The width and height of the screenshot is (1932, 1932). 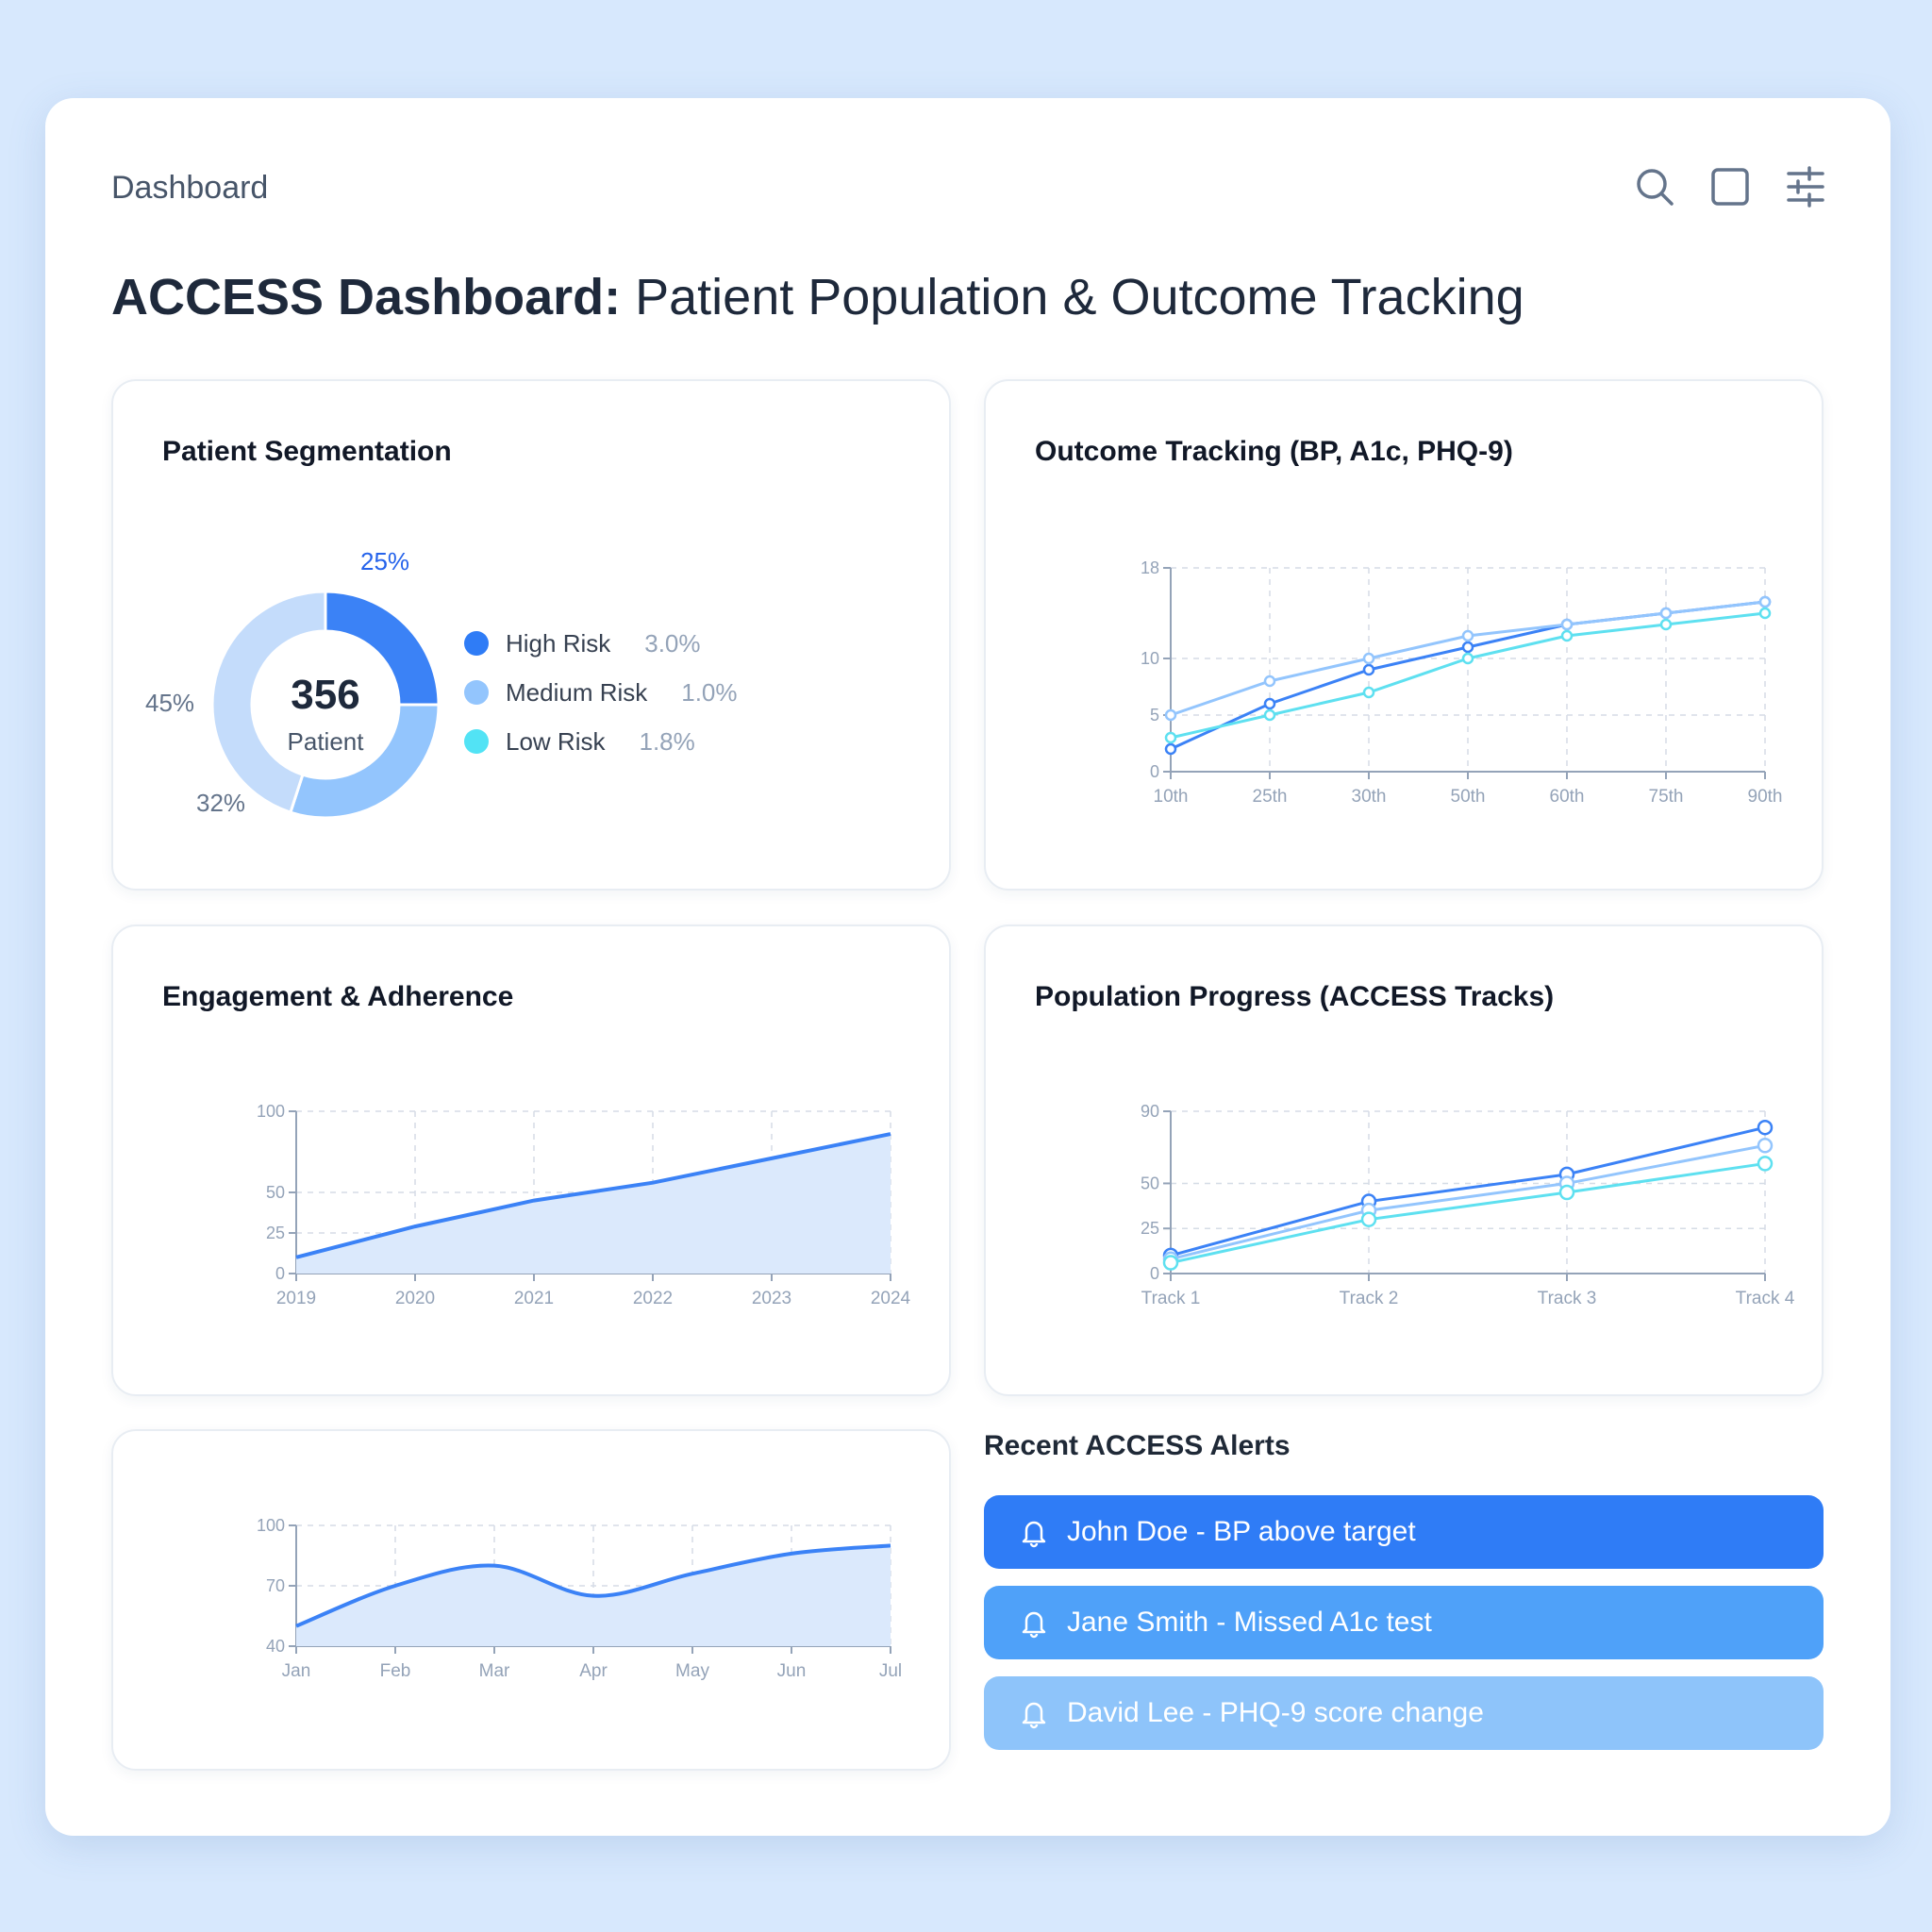 What do you see at coordinates (190, 188) in the screenshot?
I see `breadcrumb: Dashboard` at bounding box center [190, 188].